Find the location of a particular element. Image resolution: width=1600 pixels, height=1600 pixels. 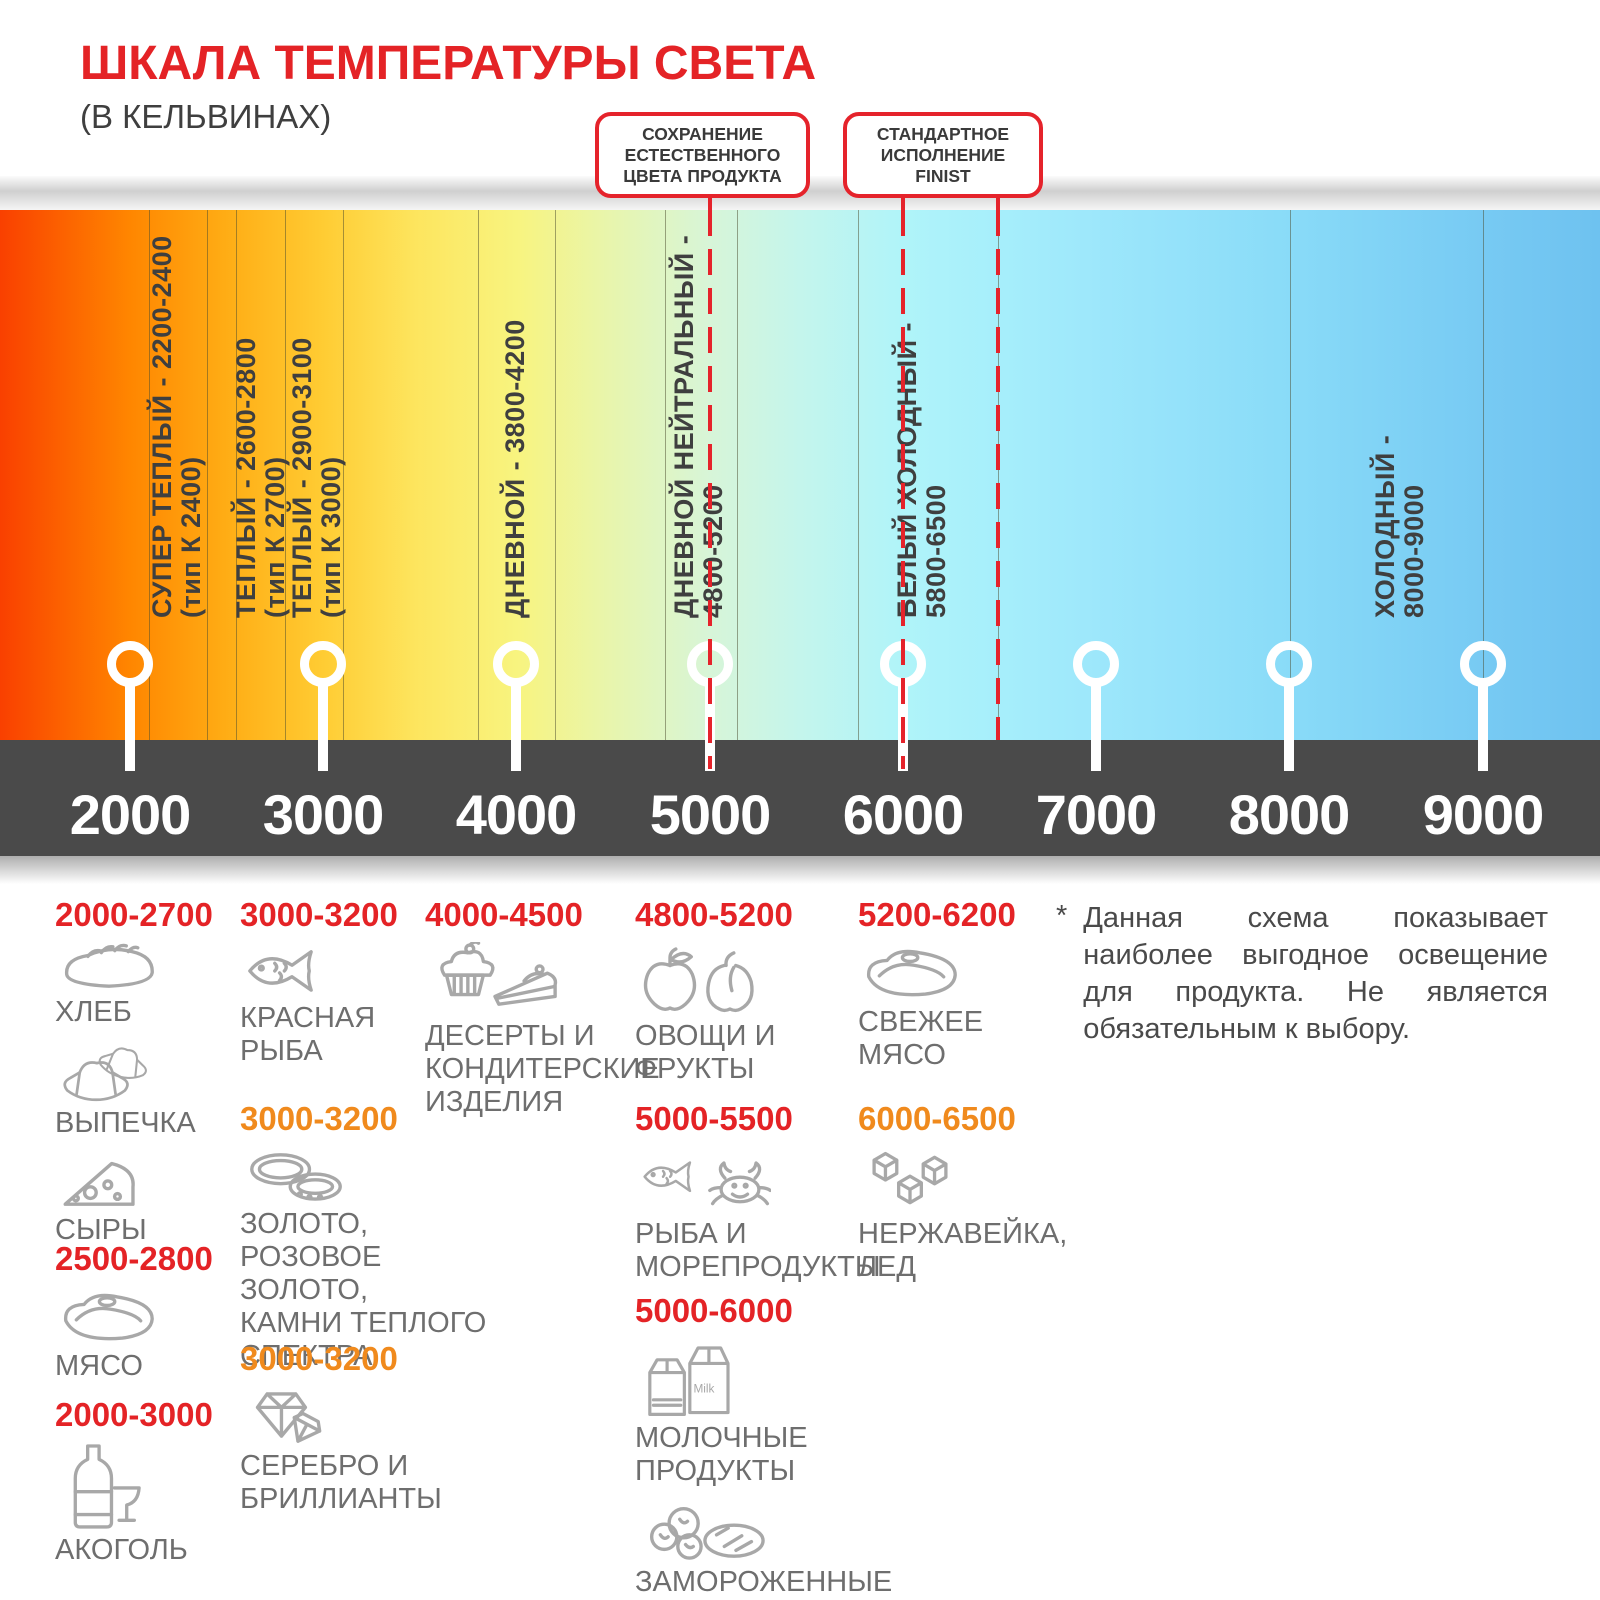

ice-cubes-icon is located at coordinates (910, 1178).